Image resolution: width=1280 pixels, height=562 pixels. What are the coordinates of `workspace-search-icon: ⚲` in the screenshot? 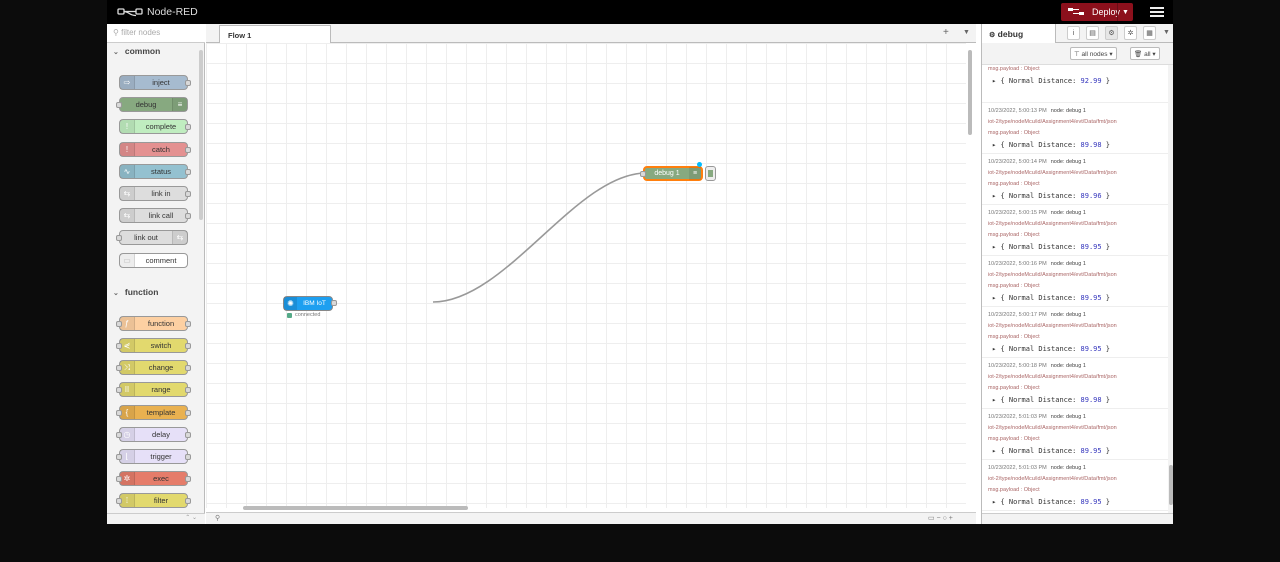 It's located at (218, 518).